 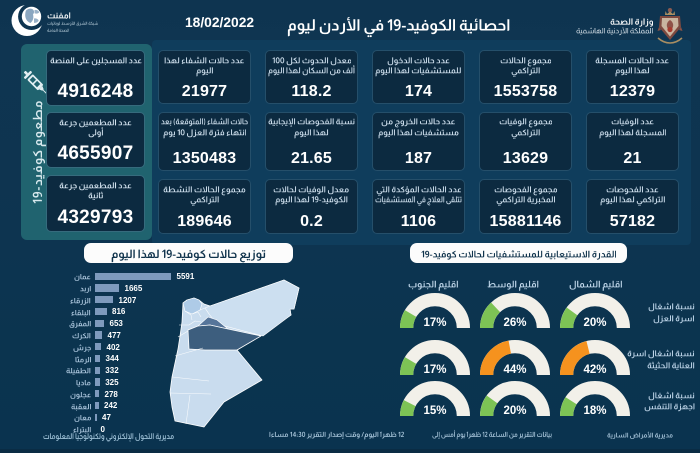 I want to click on svg-text: 44%, so click(x=514, y=370).